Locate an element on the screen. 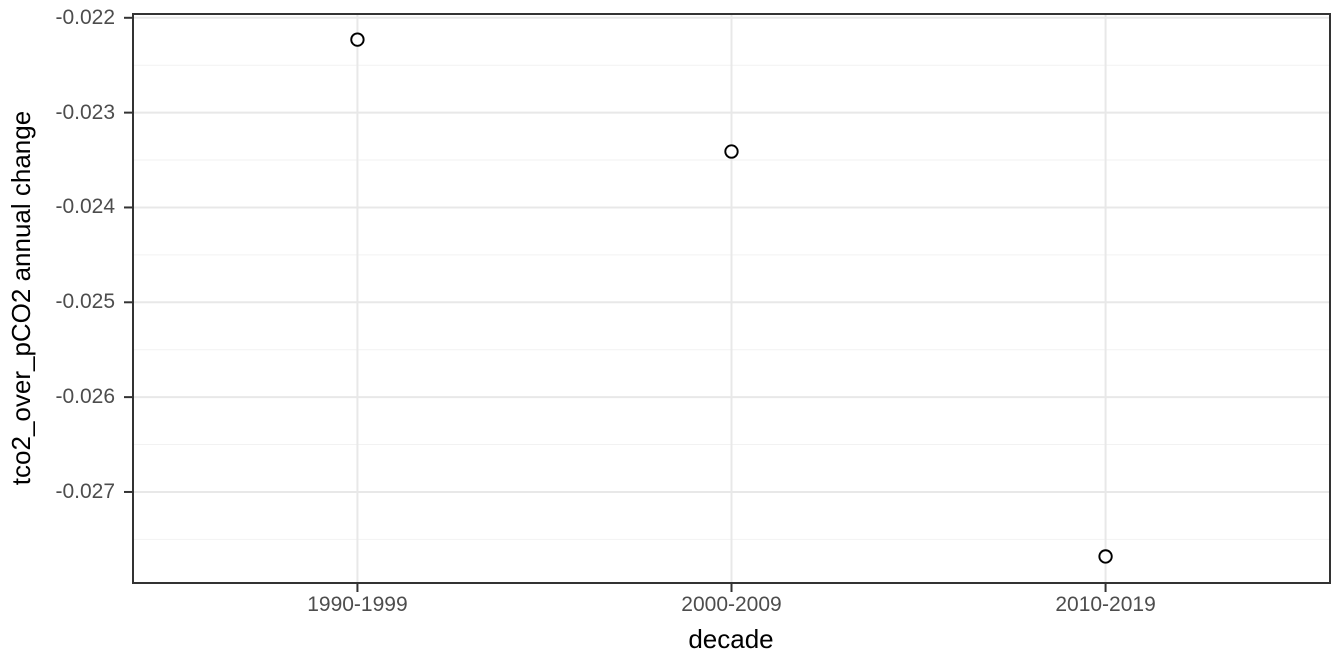 This screenshot has width=1344, height=672. x-tick-label: 2010-2019 is located at coordinates (1105, 604).